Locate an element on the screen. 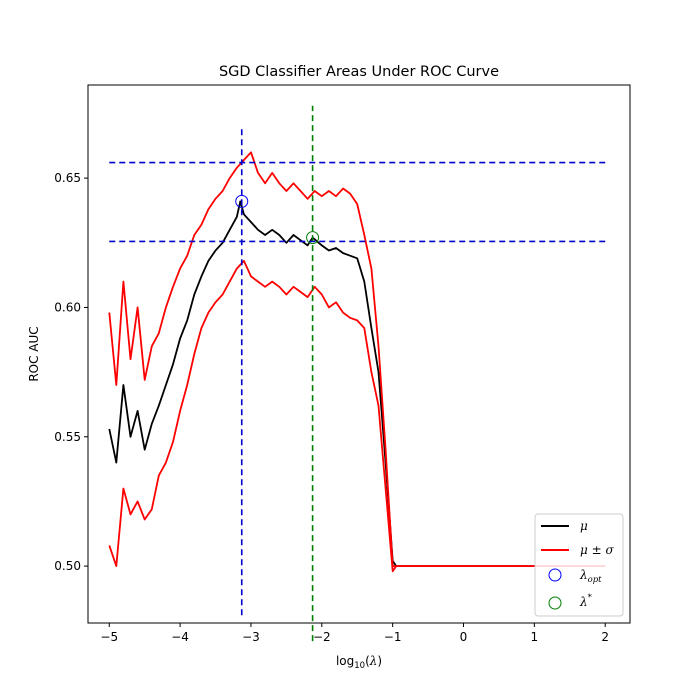 The width and height of the screenshot is (700, 700). x-tick-label: 1 is located at coordinates (535, 637).